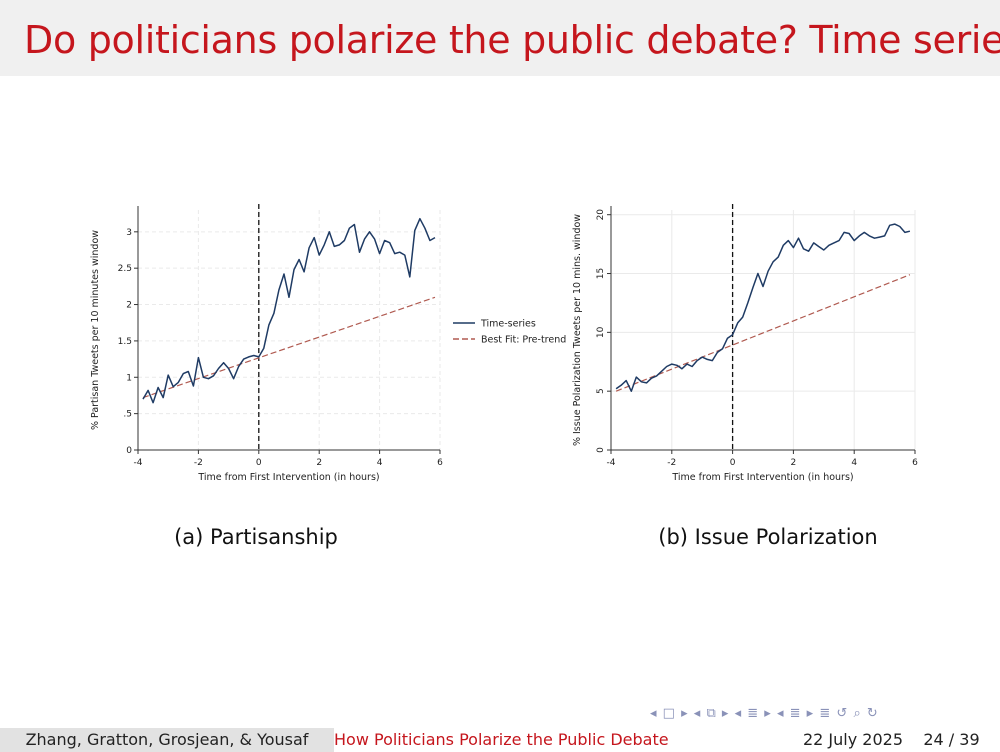 This screenshot has width=1000, height=752. What do you see at coordinates (785, 740) in the screenshot?
I see `footer-date: 22 July 2025` at bounding box center [785, 740].